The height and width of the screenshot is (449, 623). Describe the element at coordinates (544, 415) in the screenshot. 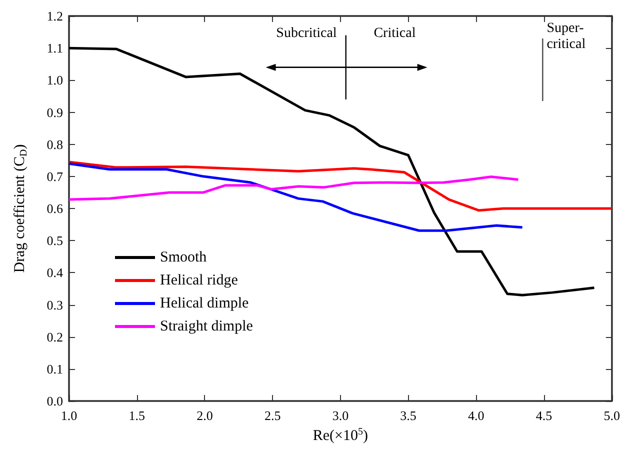

I see `x-tick-label: 4.5` at that location.